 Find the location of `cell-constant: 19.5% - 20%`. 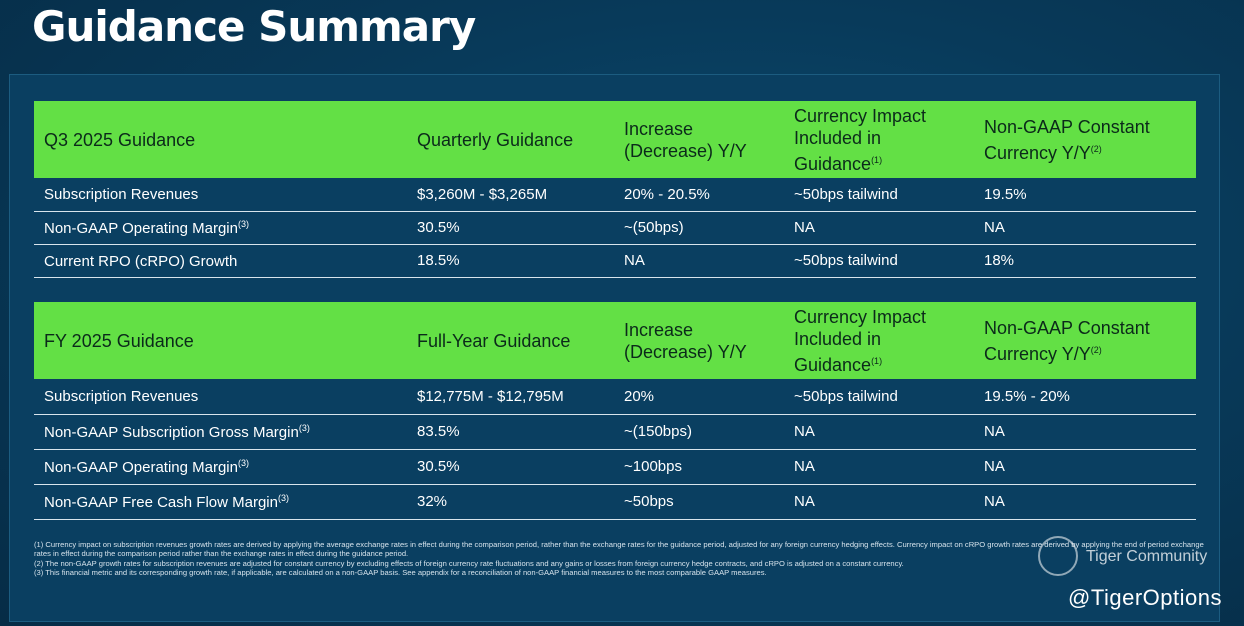

cell-constant: 19.5% - 20% is located at coordinates (1085, 397).